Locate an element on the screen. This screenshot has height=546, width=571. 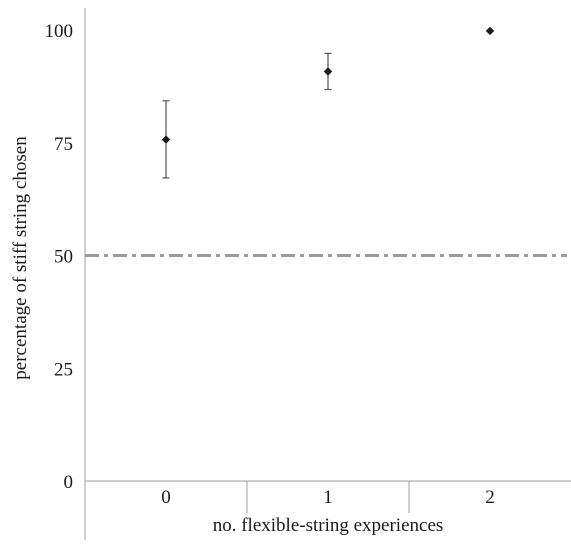
y-tick-label: 100 is located at coordinates (59, 31).